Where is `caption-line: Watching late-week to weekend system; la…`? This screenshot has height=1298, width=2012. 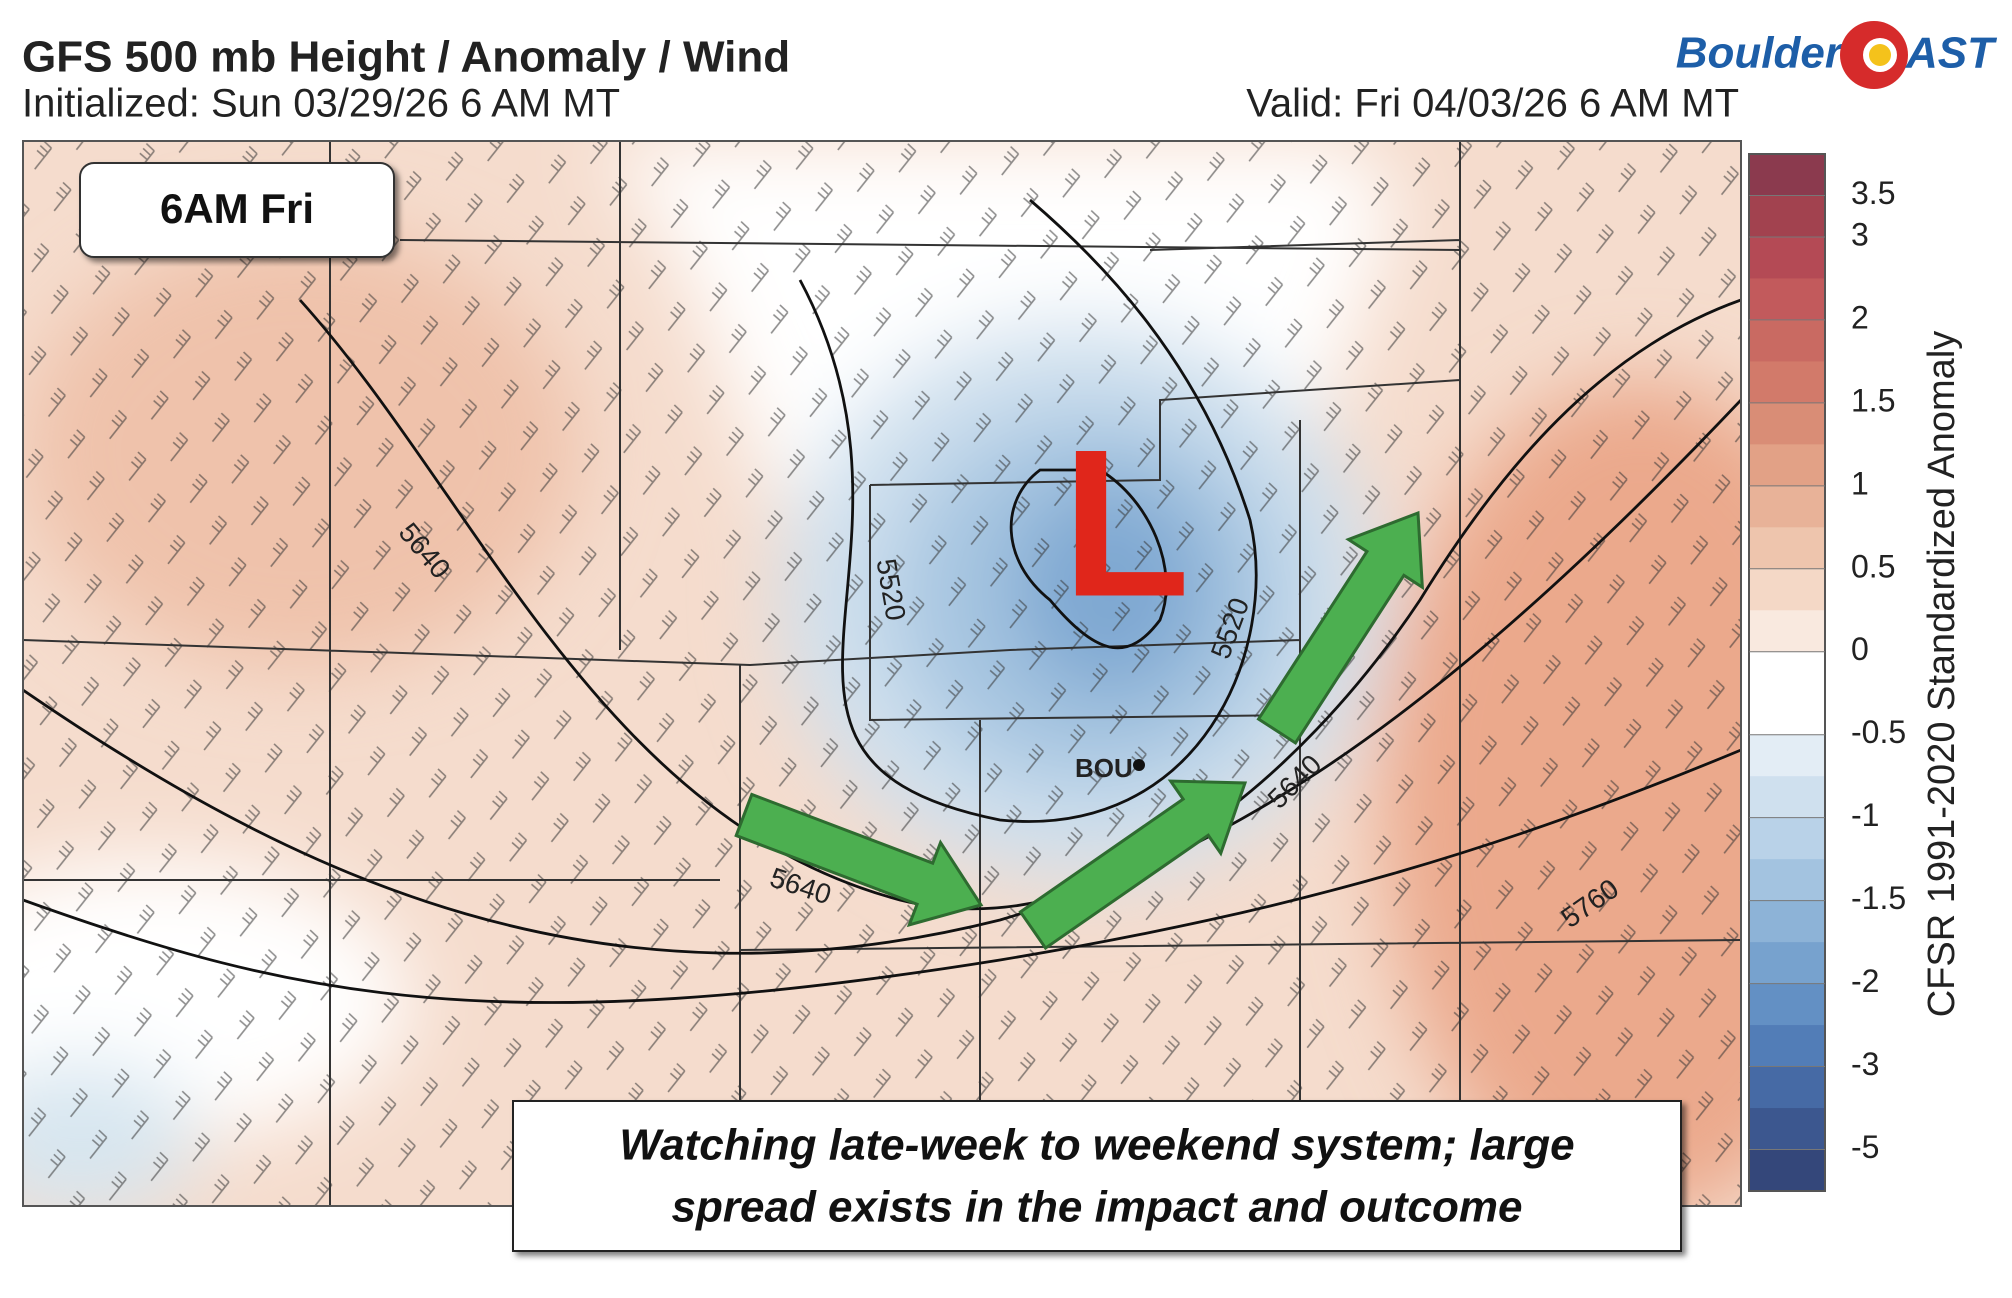 caption-line: Watching late-week to weekend system; la… is located at coordinates (1096, 1145).